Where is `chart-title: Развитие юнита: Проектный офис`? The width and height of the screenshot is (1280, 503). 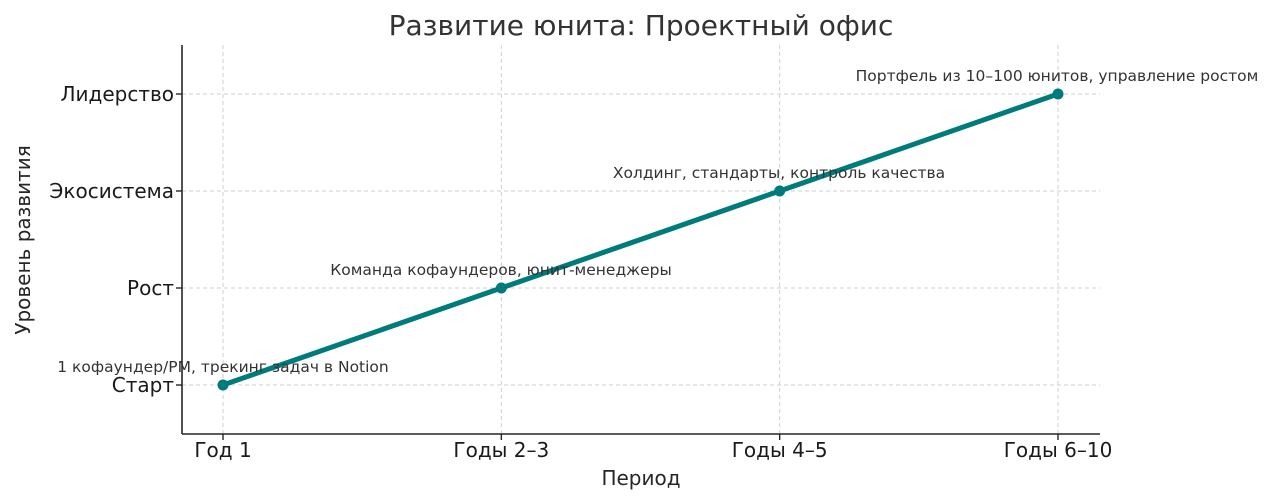 chart-title: Развитие юнита: Проектный офис is located at coordinates (641, 25).